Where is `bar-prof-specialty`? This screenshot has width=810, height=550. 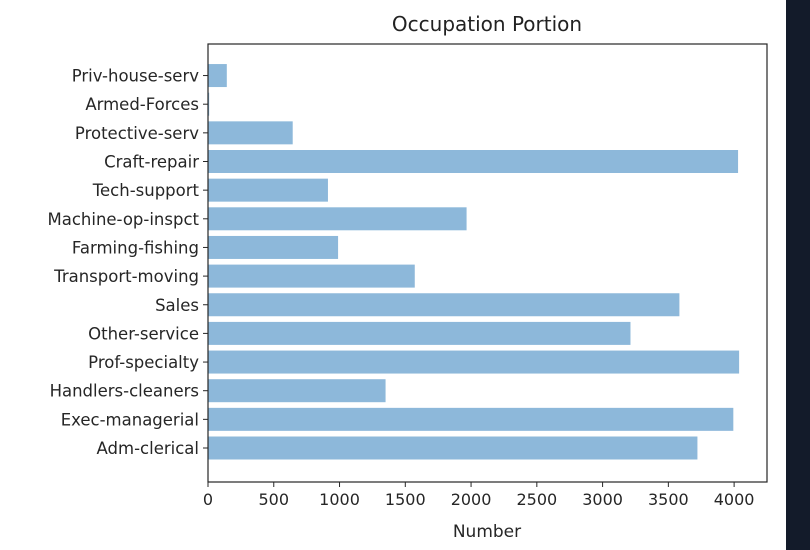
bar-prof-specialty is located at coordinates (474, 362).